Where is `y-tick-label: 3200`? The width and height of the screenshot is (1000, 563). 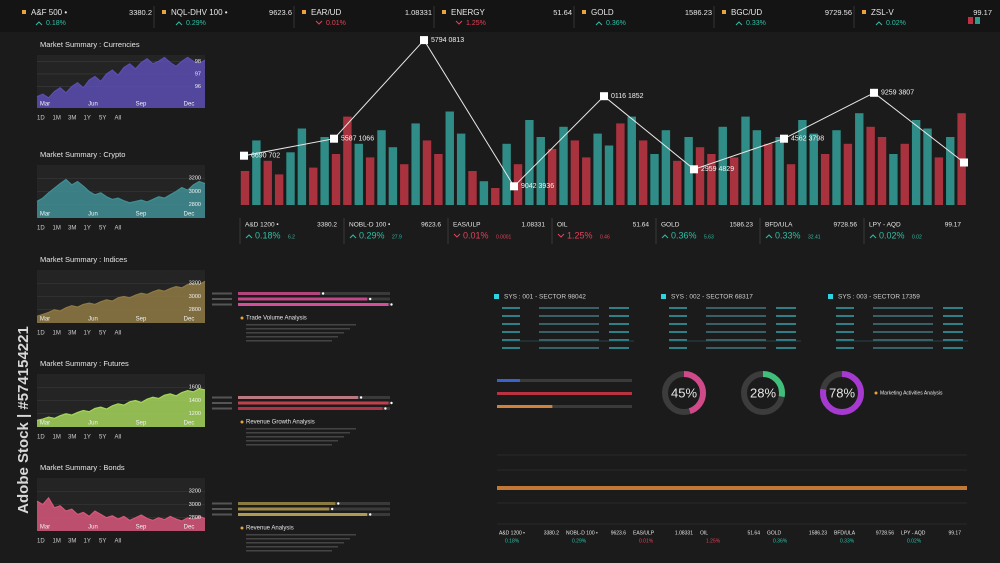
y-tick-label: 3200 is located at coordinates (195, 284).